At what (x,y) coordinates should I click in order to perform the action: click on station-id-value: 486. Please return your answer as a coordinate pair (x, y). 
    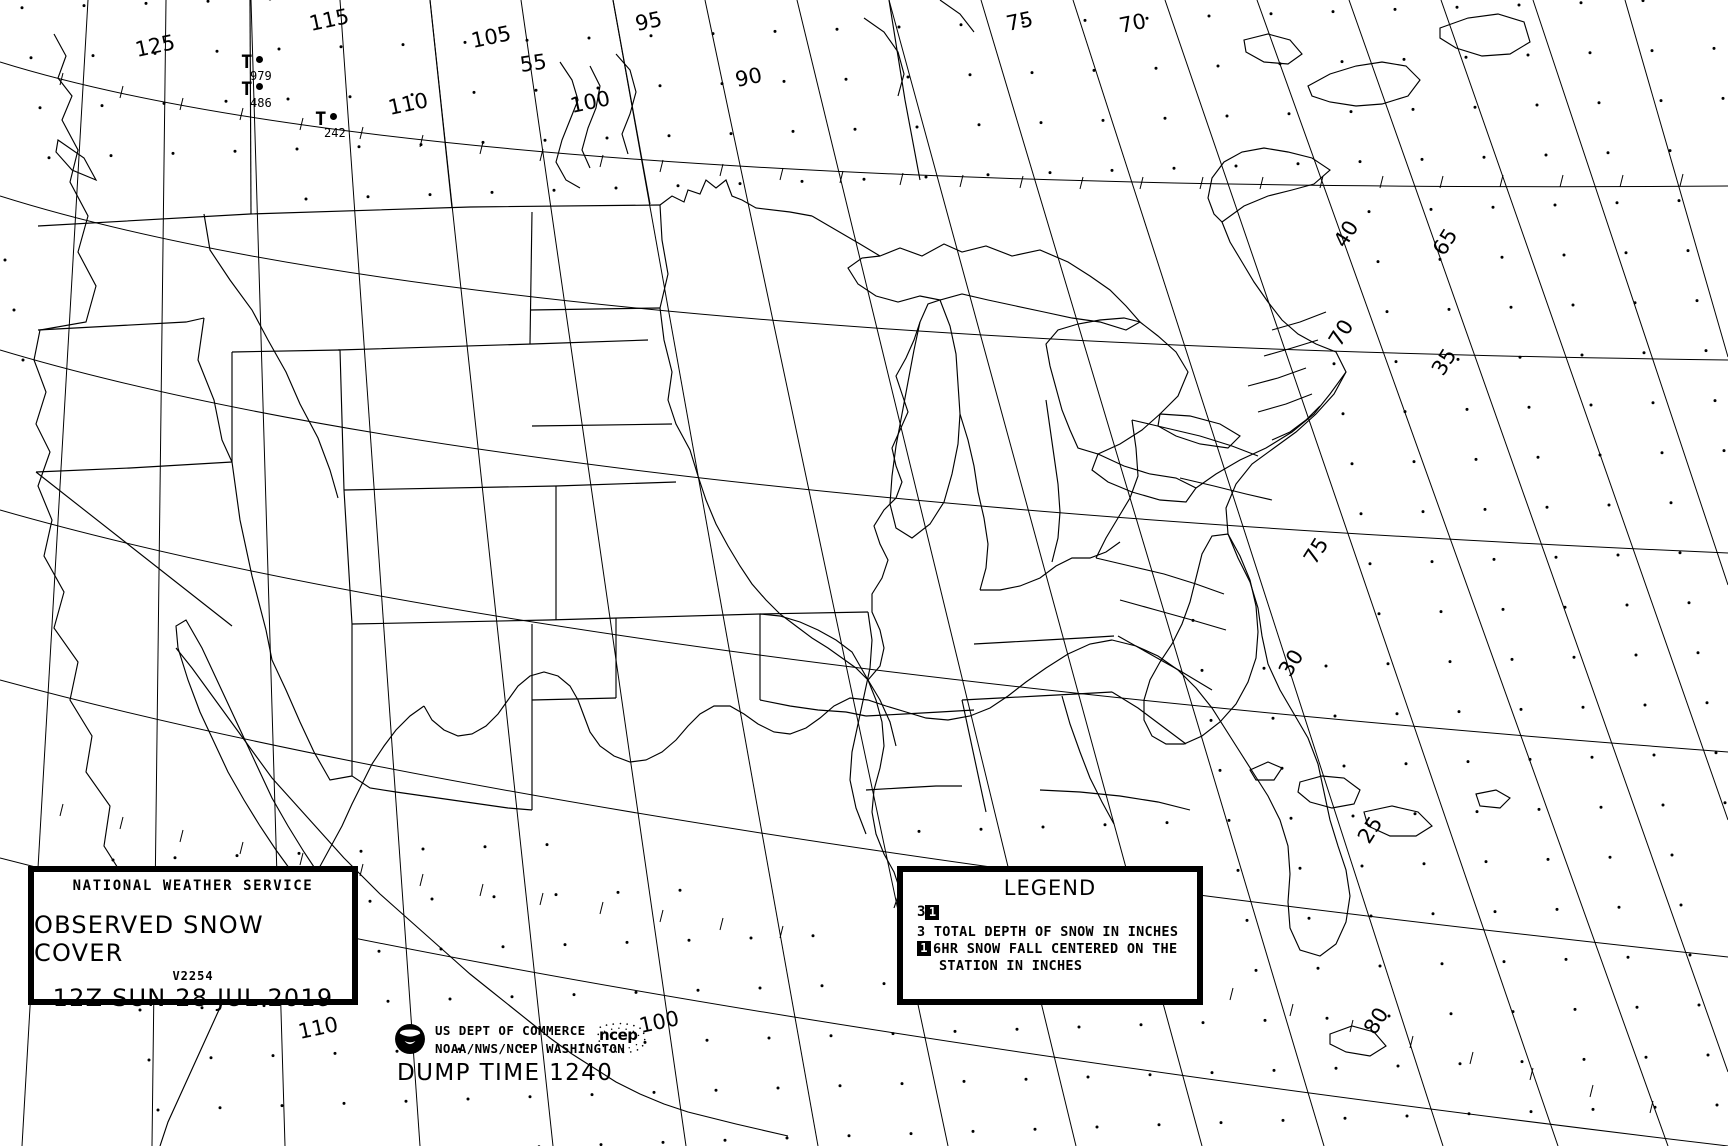
    Looking at the image, I should click on (261, 103).